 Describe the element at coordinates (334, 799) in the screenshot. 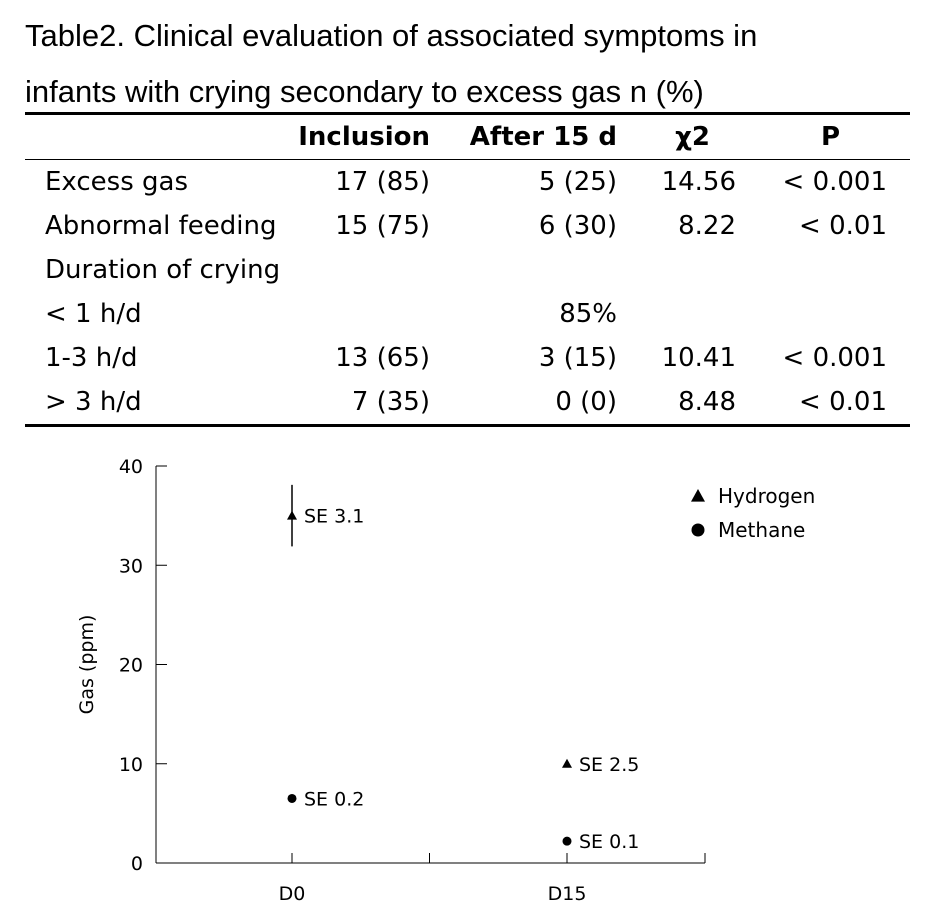

I see `data-label: SE 0.2` at that location.